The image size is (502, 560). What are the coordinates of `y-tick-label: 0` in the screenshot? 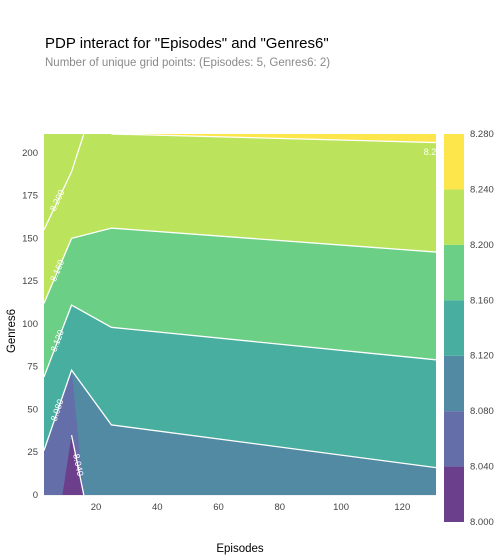 It's located at (35, 495).